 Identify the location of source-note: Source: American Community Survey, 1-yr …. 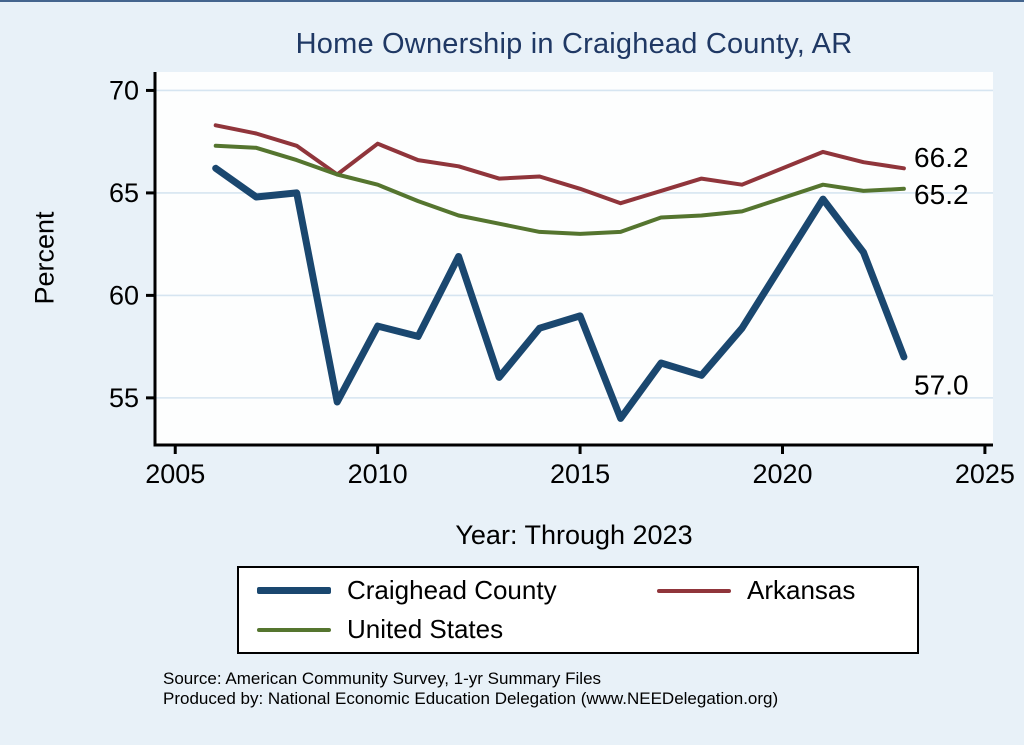
(470, 689).